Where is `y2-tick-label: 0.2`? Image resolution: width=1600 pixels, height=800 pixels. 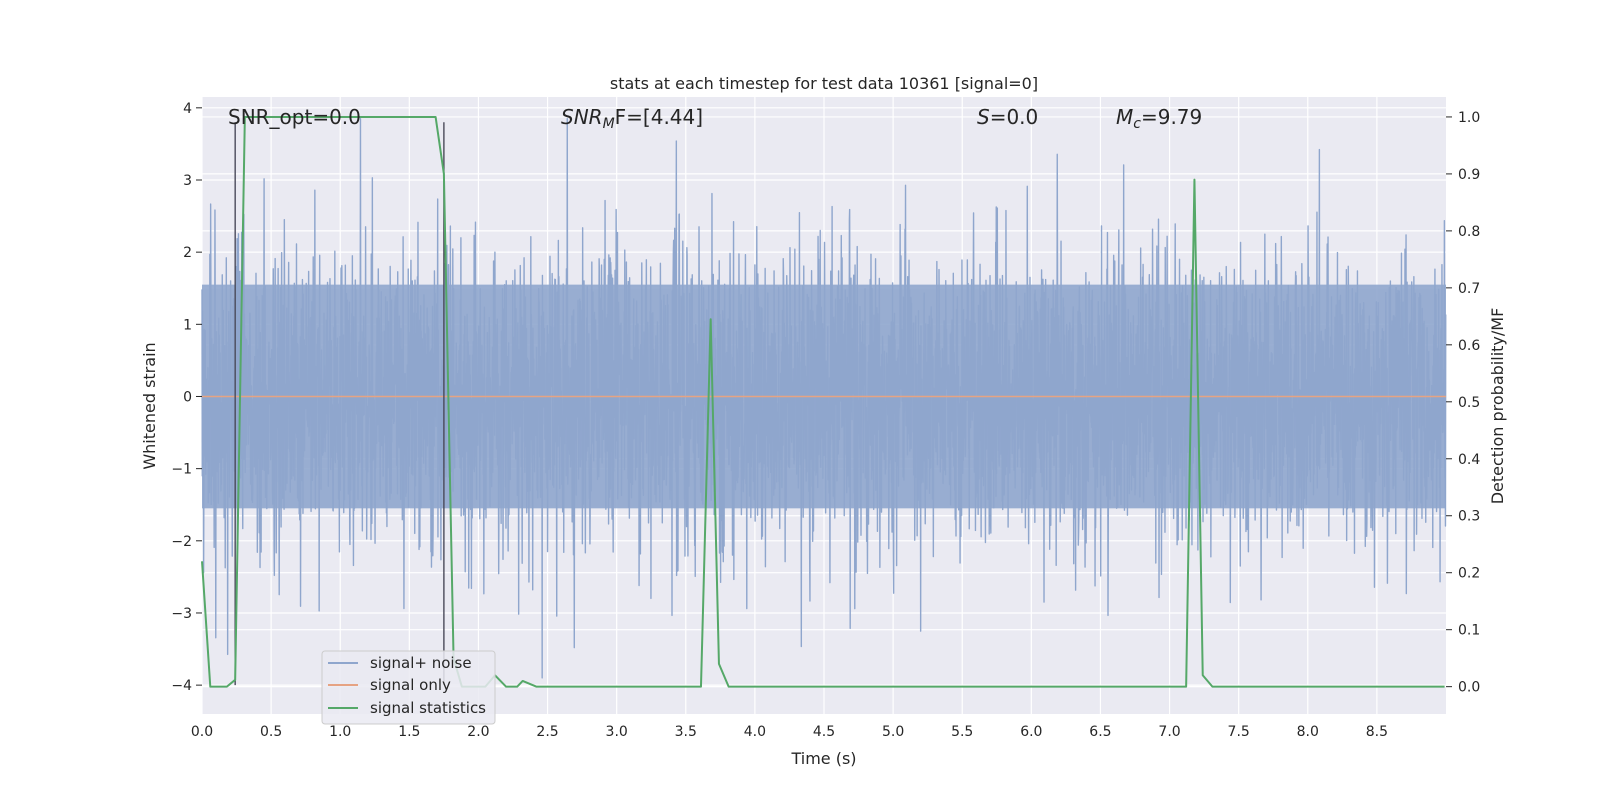 y2-tick-label: 0.2 is located at coordinates (1469, 574).